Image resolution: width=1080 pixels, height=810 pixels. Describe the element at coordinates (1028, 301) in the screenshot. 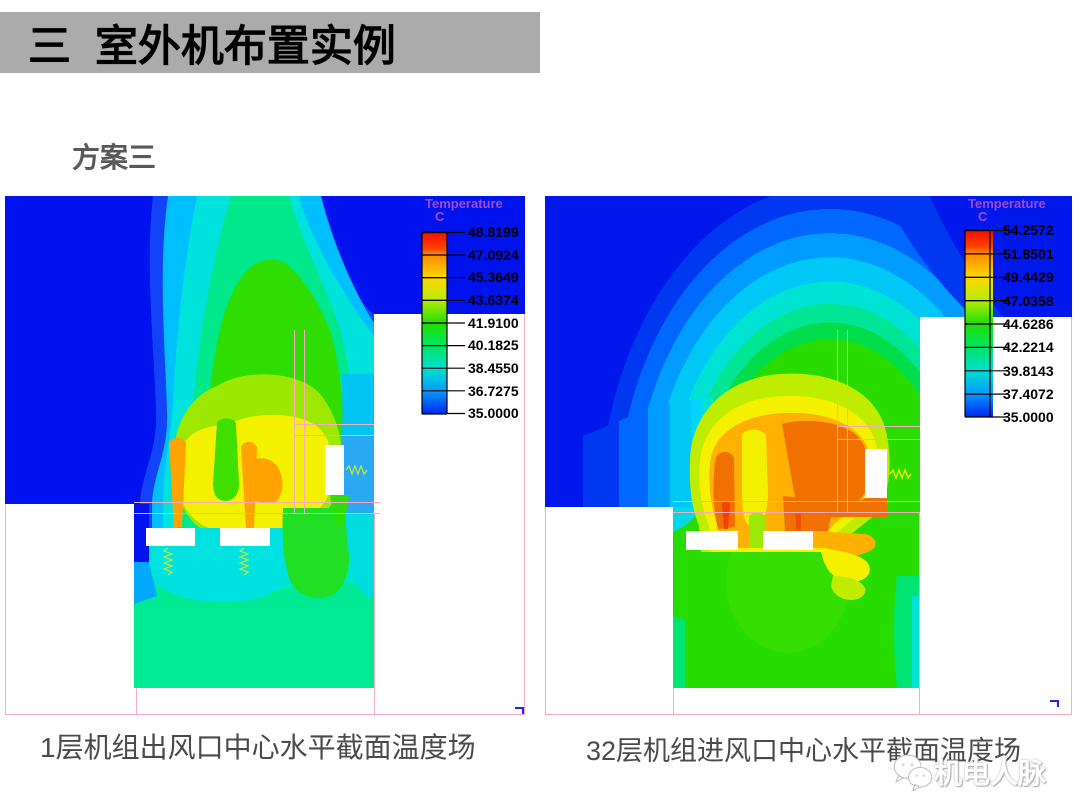

I see `svg-text: 47.0358` at that location.